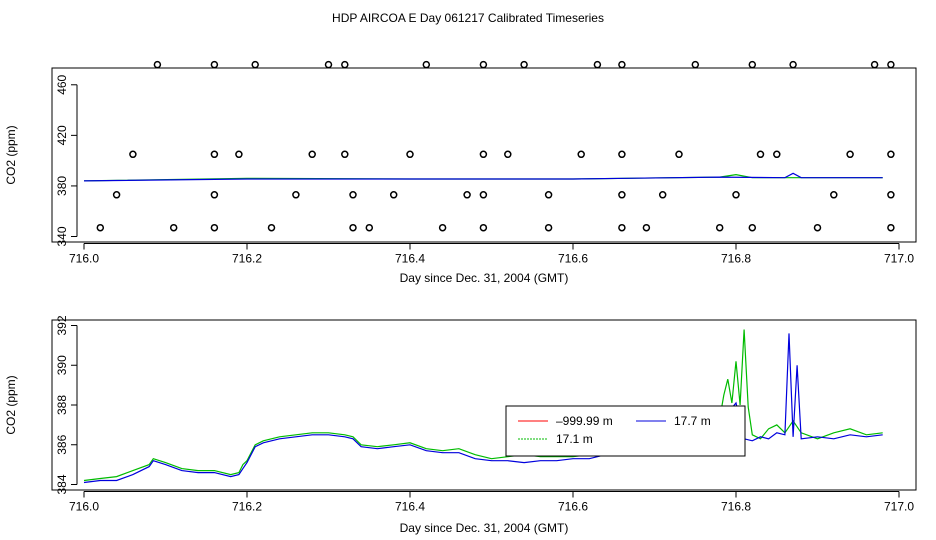 The height and width of the screenshot is (540, 936). What do you see at coordinates (84, 507) in the screenshot?
I see `bottom-x-tick-label: 716.0` at bounding box center [84, 507].